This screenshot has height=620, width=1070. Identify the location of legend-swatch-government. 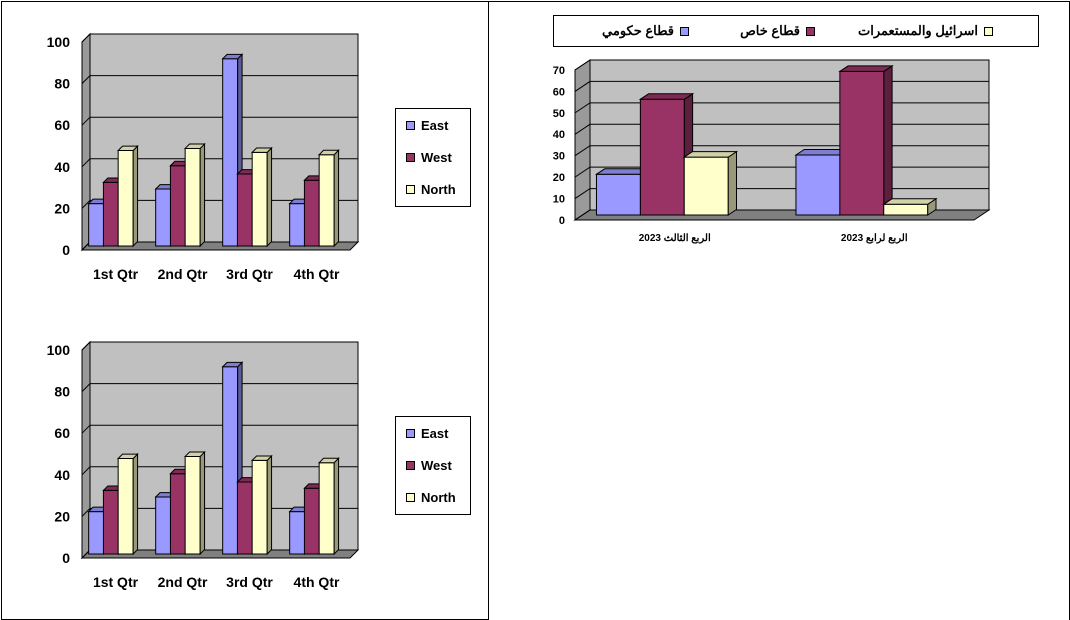
(684, 31).